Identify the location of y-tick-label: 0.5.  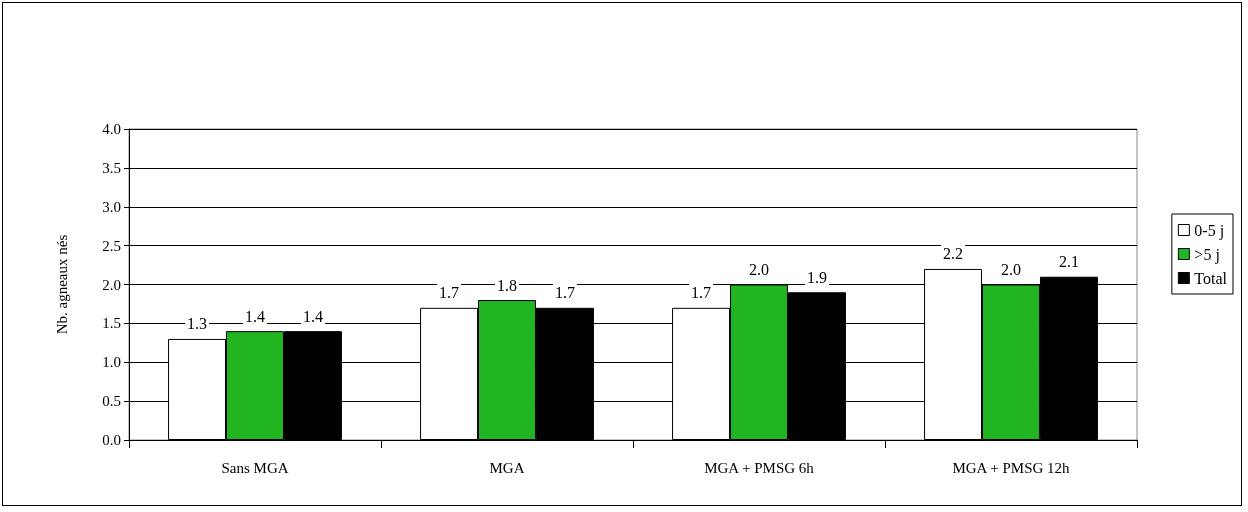
(111, 401).